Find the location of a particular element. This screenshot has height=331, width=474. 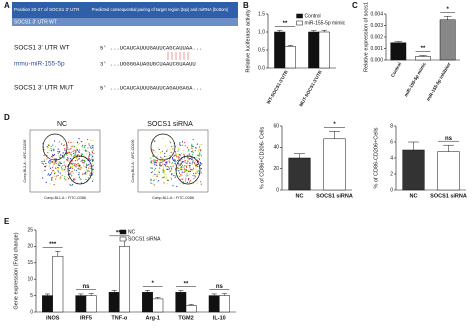

y-tick-label: 5 is located at coordinates (31, 296).